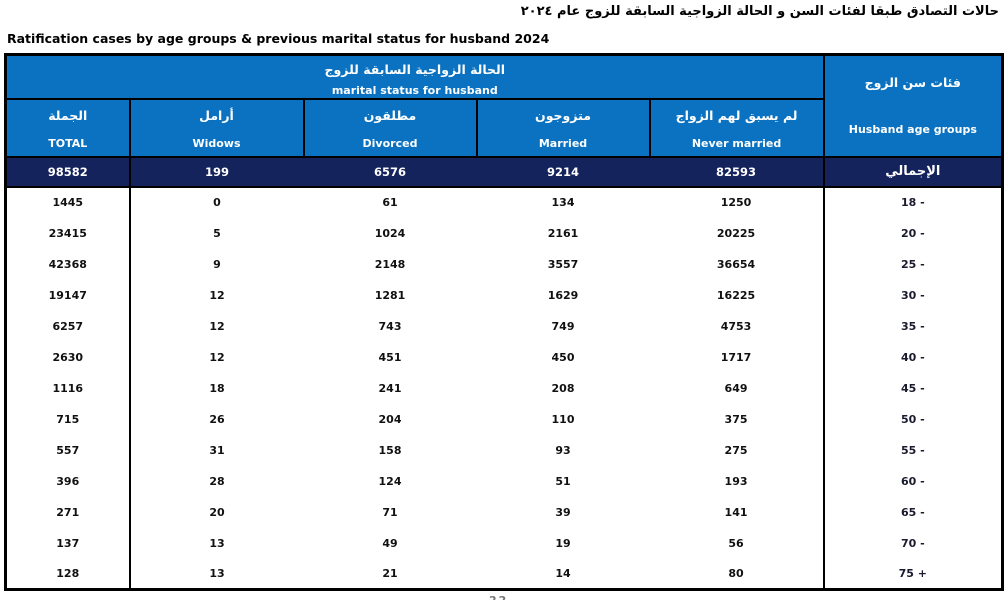  What do you see at coordinates (736, 388) in the screenshot?
I see `cell-never-married: 649` at bounding box center [736, 388].